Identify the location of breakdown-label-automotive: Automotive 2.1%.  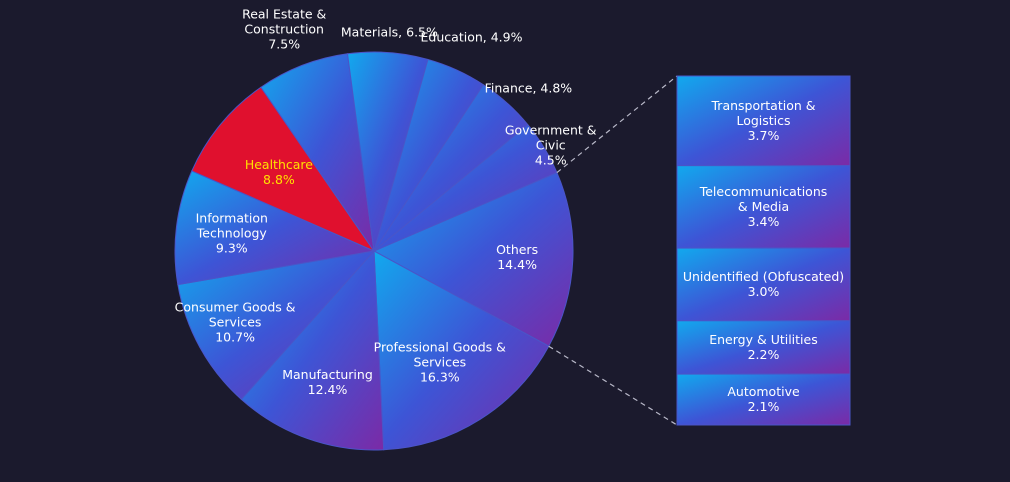
(763, 399).